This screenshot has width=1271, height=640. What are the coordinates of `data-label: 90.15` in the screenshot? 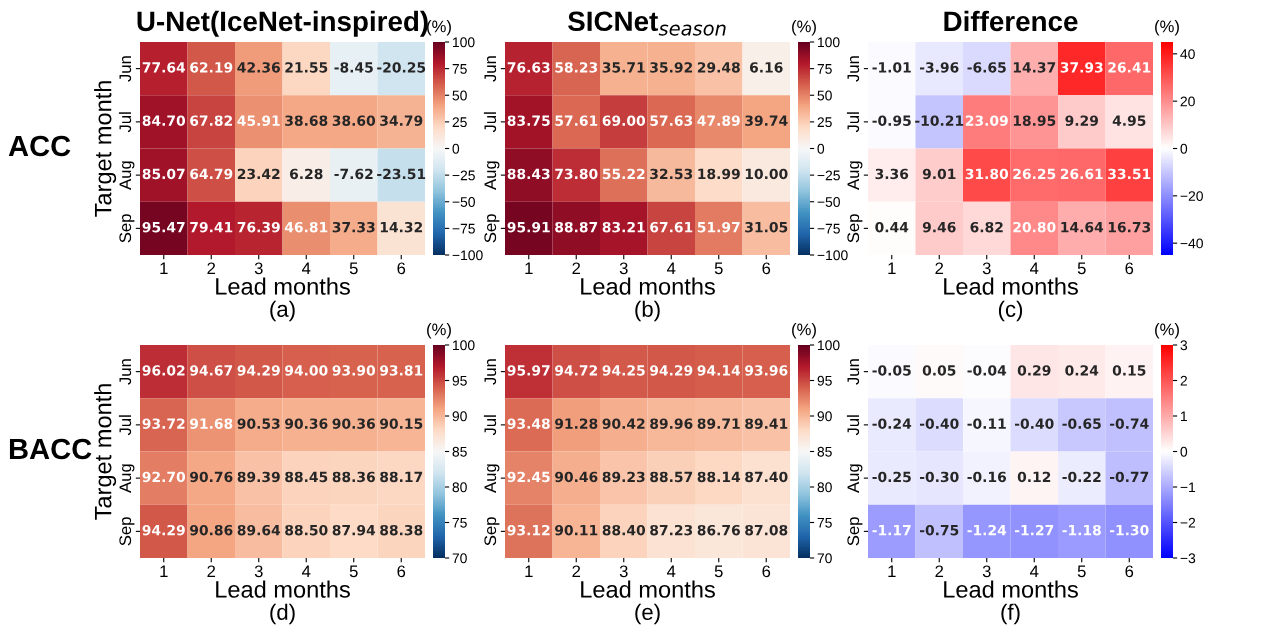 It's located at (401, 423).